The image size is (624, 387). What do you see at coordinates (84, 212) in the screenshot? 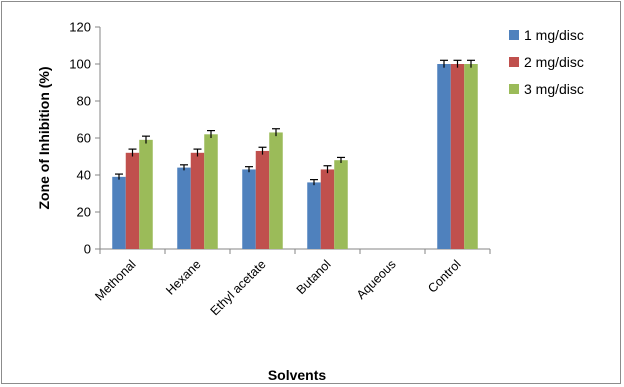
I see `y-tick-label: 20` at bounding box center [84, 212].